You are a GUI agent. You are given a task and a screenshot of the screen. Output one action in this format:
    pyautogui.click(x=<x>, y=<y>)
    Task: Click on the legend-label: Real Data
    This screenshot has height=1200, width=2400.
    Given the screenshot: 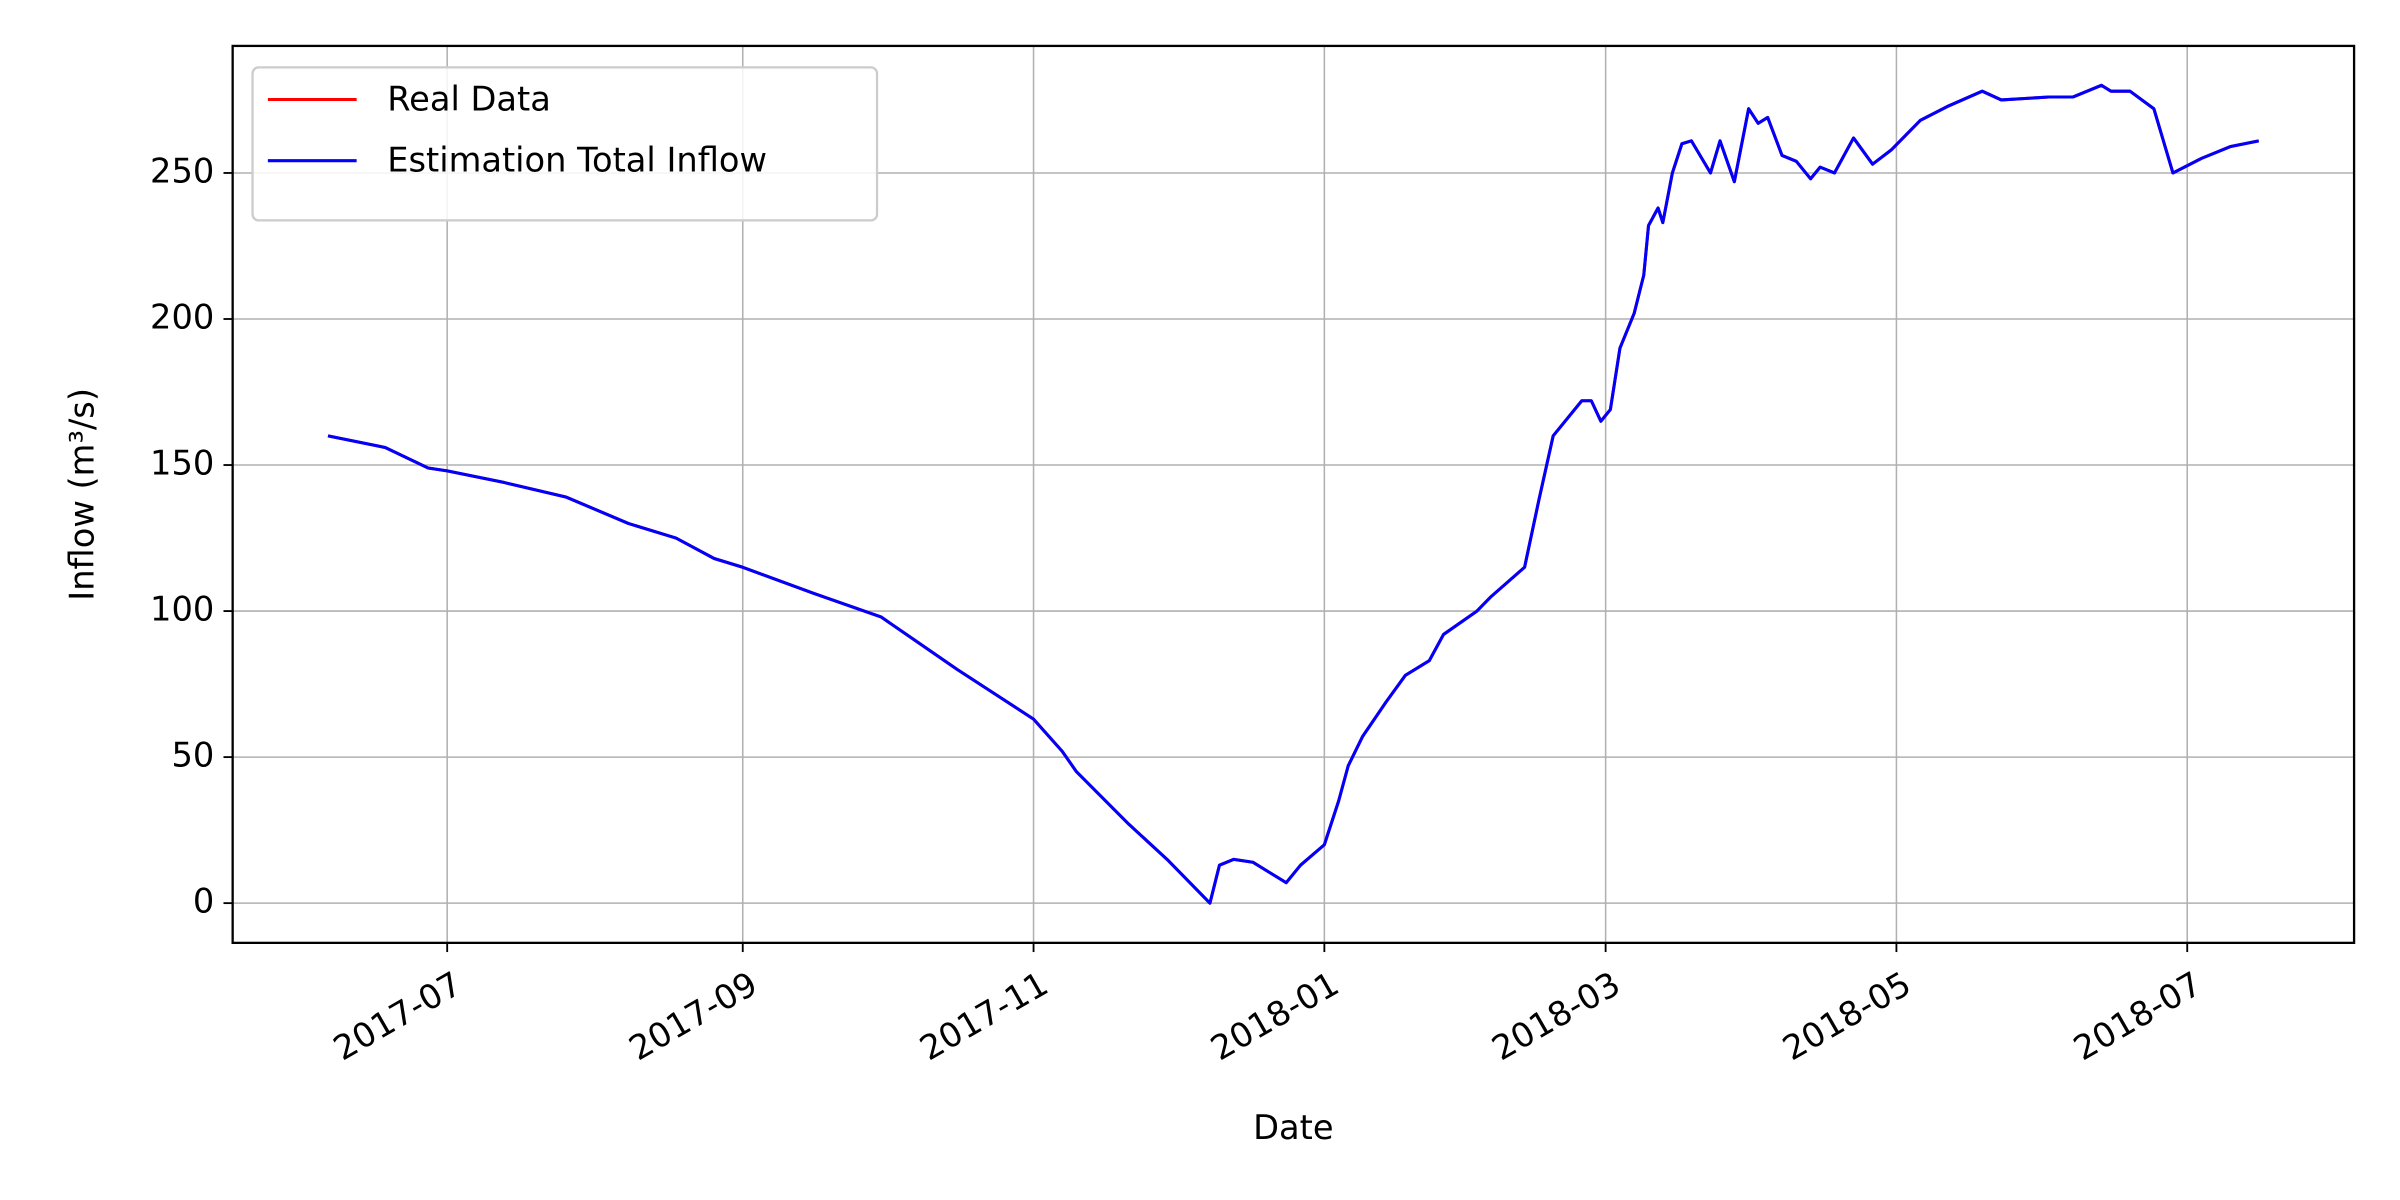 What is the action you would take?
    pyautogui.click(x=469, y=99)
    